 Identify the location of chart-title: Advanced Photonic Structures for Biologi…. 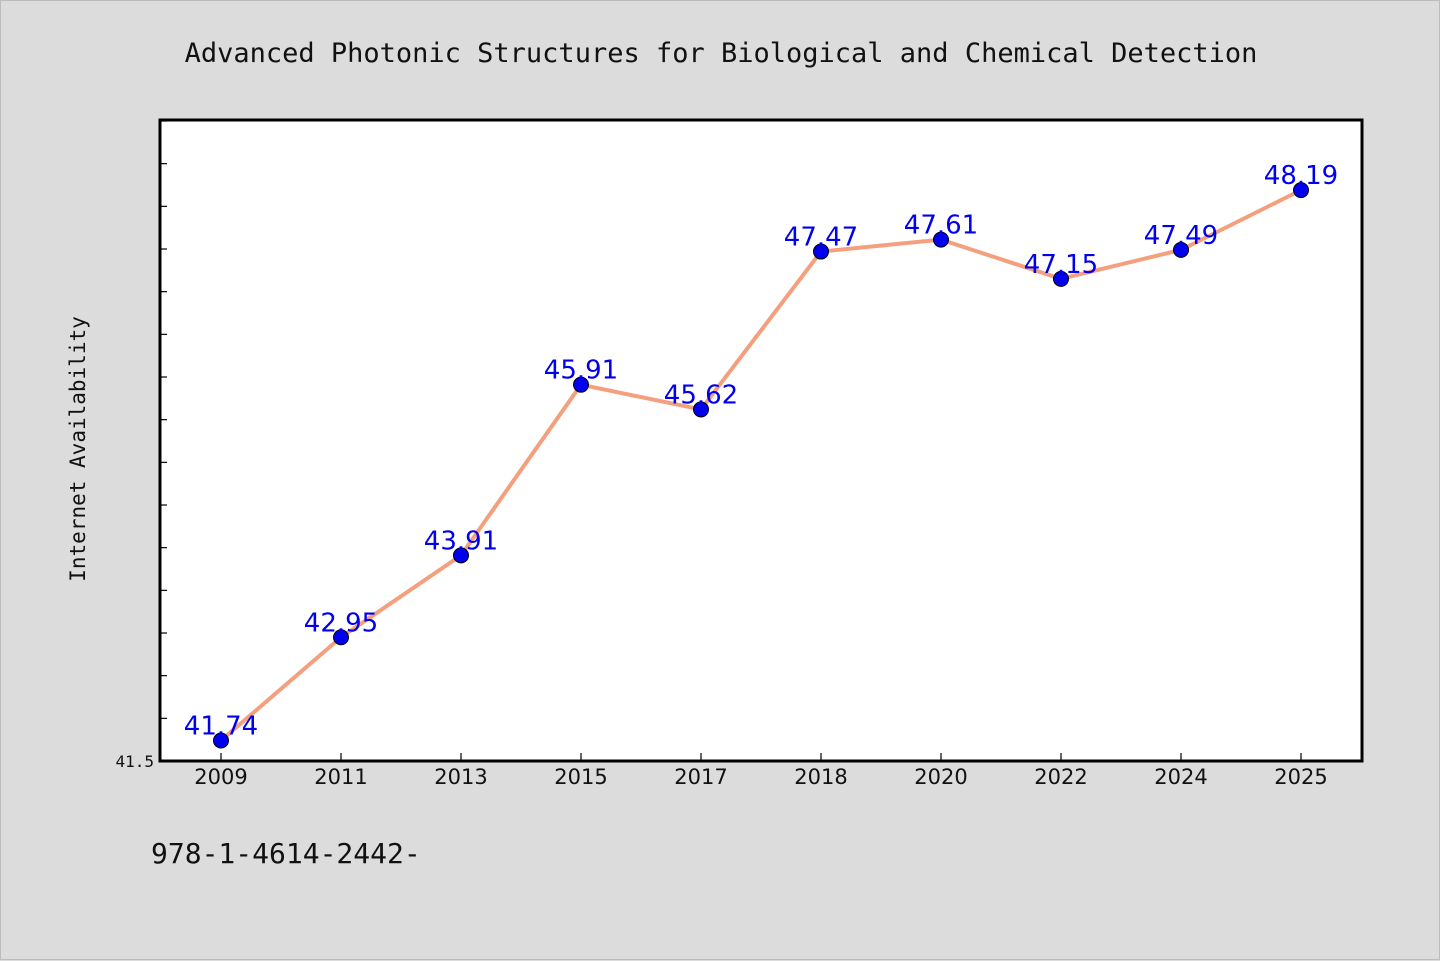
(721, 53).